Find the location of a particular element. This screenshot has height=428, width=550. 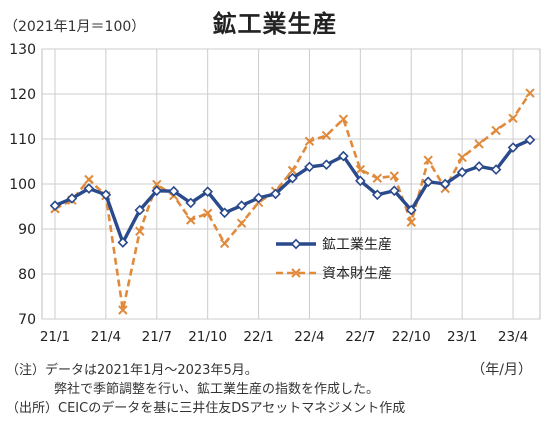

y-tick-label: 100 is located at coordinates (22, 185).